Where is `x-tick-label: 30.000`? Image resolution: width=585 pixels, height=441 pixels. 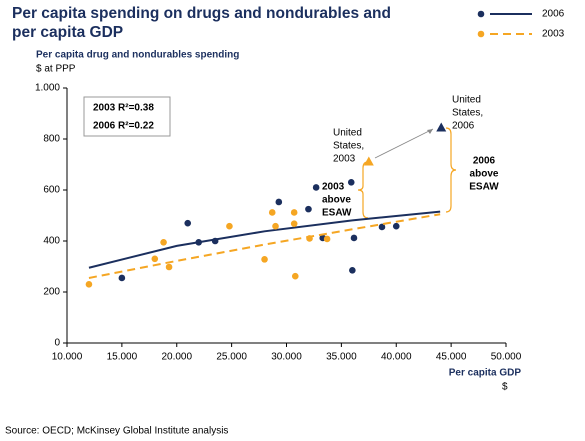 x-tick-label: 30.000 is located at coordinates (286, 357).